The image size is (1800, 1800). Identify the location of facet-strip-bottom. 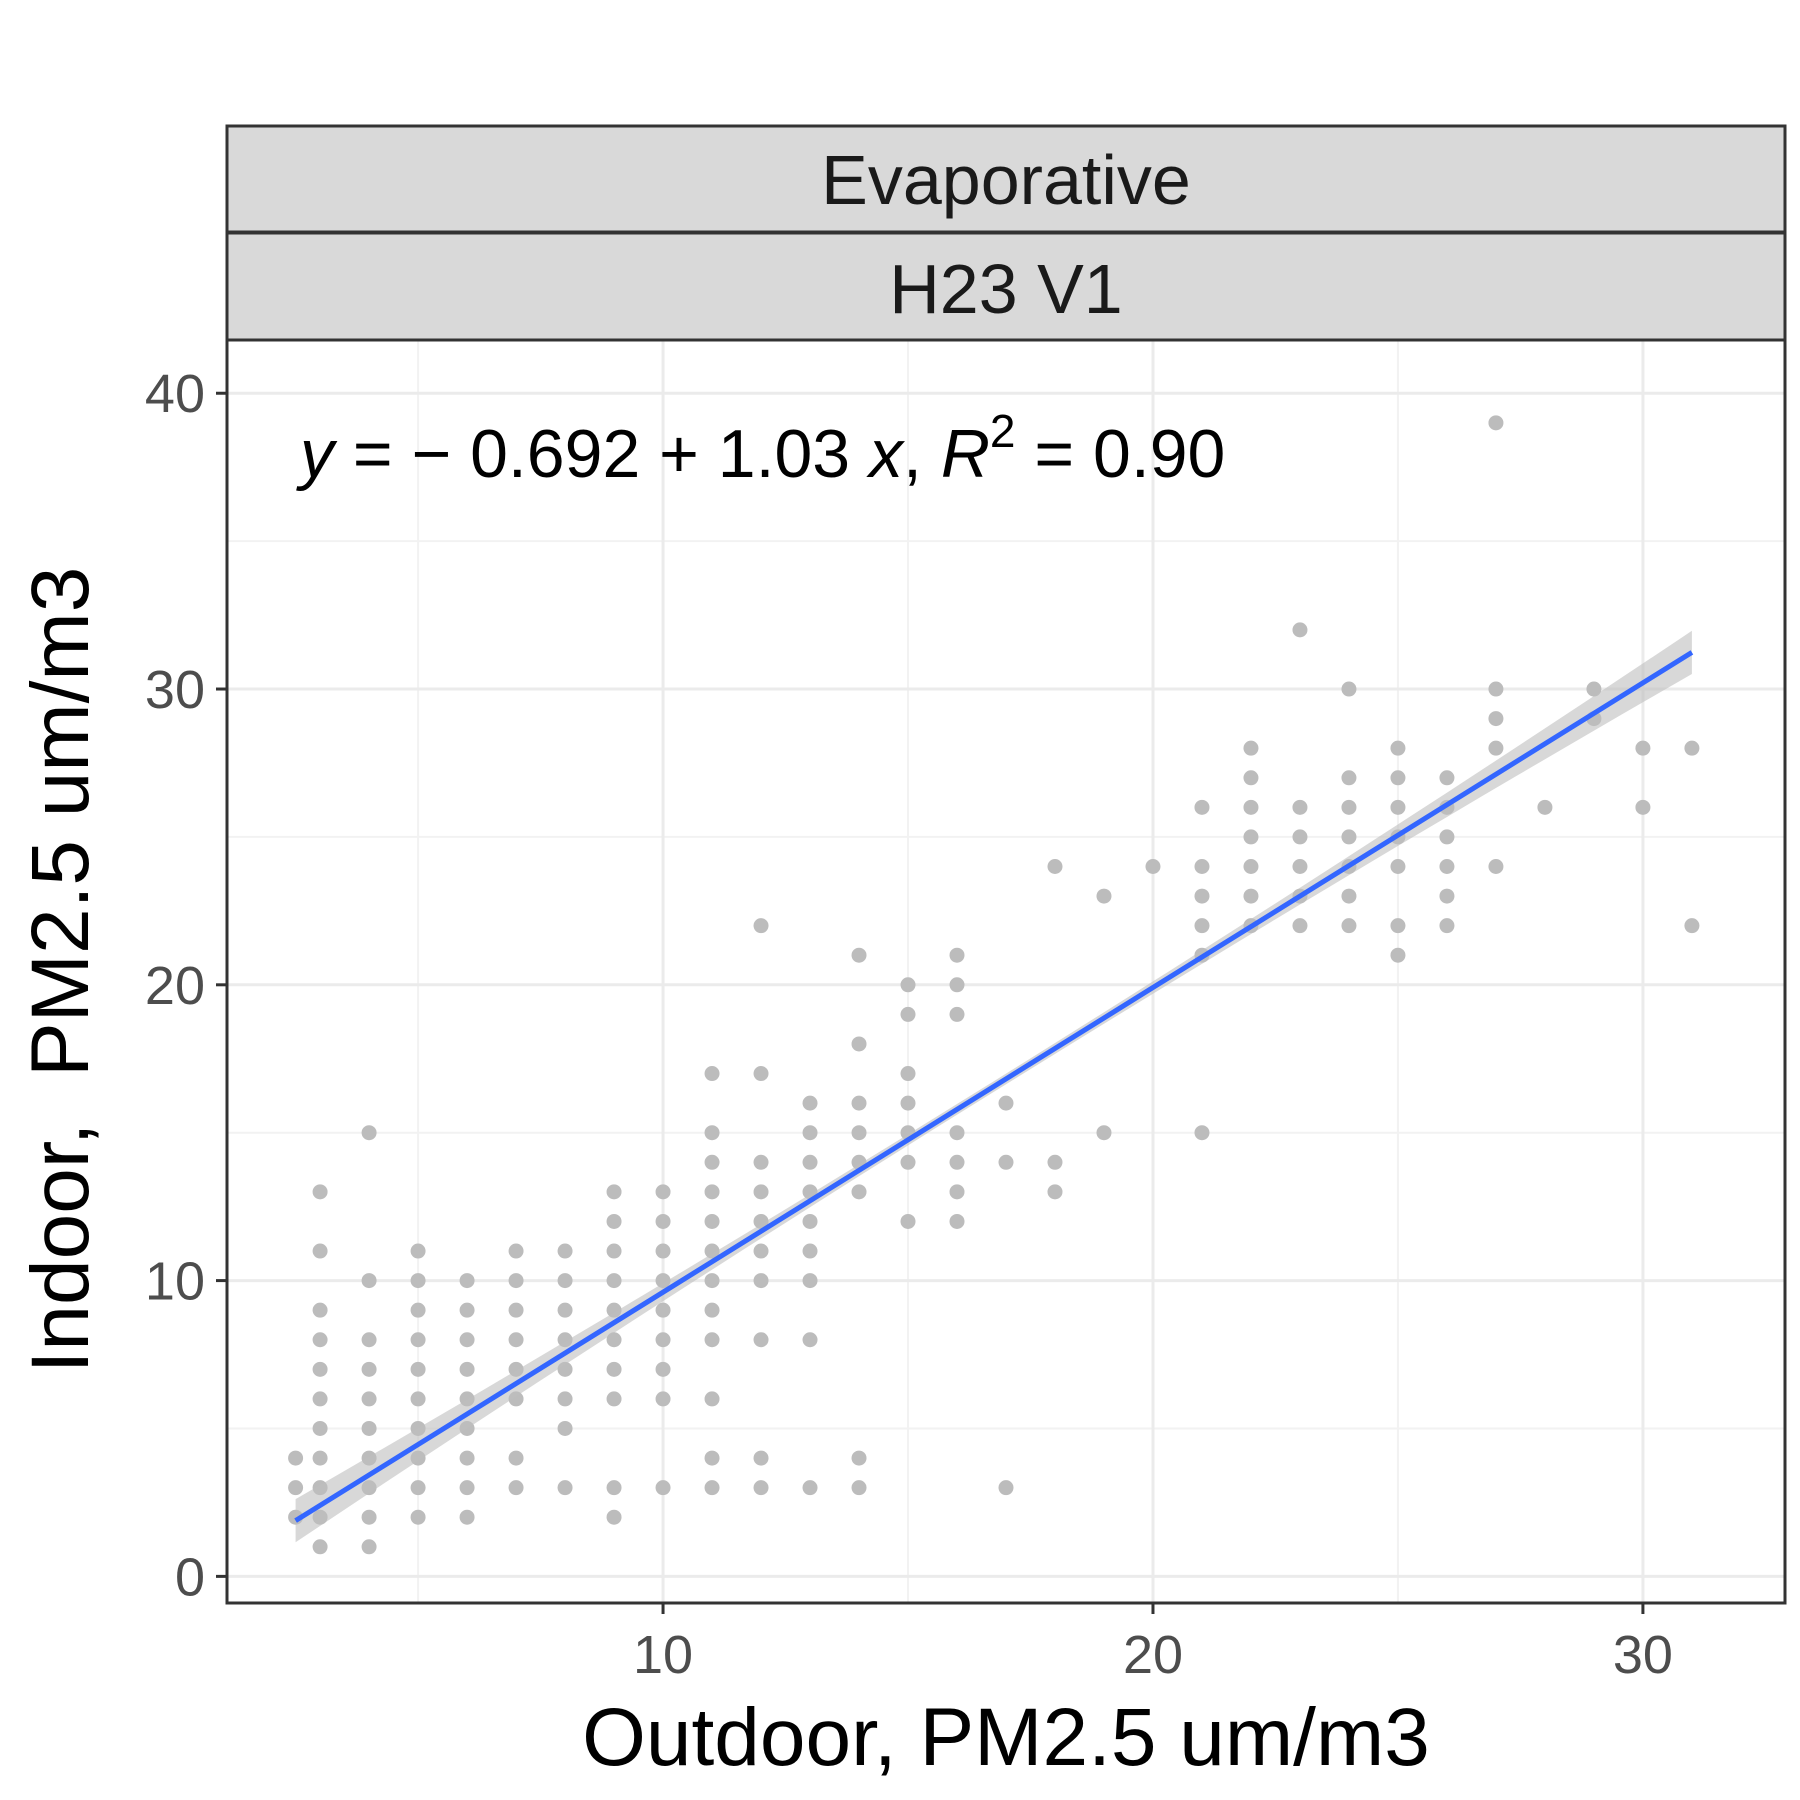
(1006, 286).